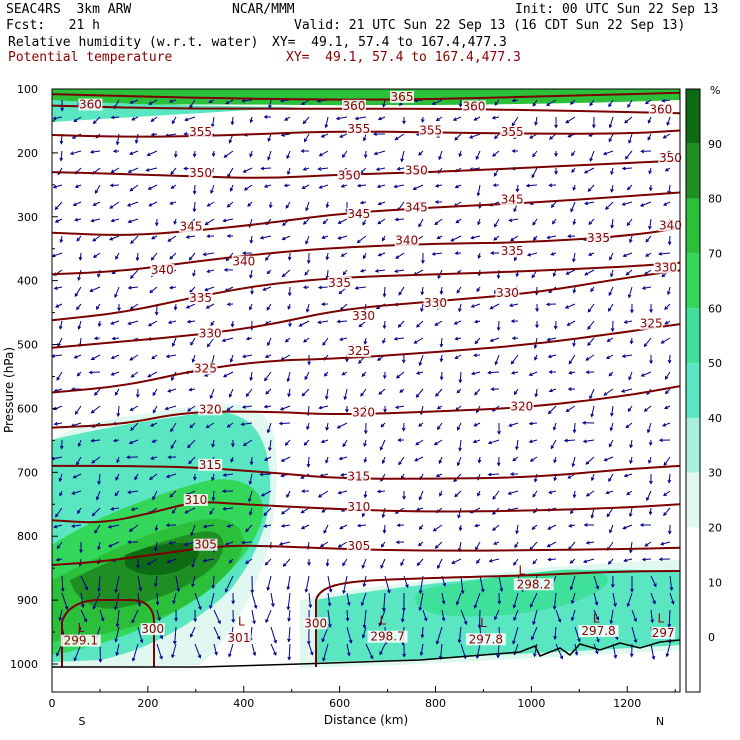 The height and width of the screenshot is (740, 740). Describe the element at coordinates (366, 720) in the screenshot. I see `x-axis-title: Distance (km)` at that location.